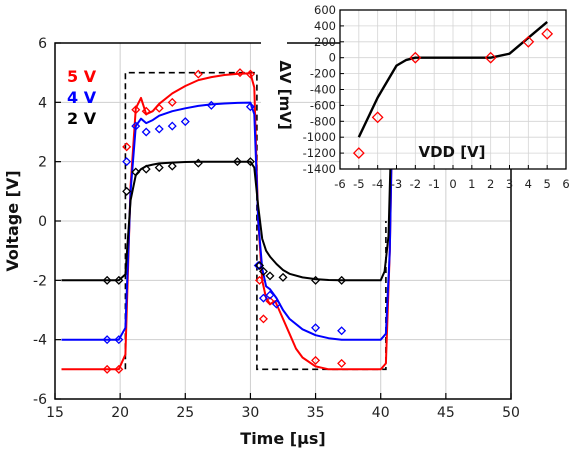 Image resolution: width=571 pixels, height=453 pixels. I want to click on inset-x-tick-label: 1, so click(471, 184).